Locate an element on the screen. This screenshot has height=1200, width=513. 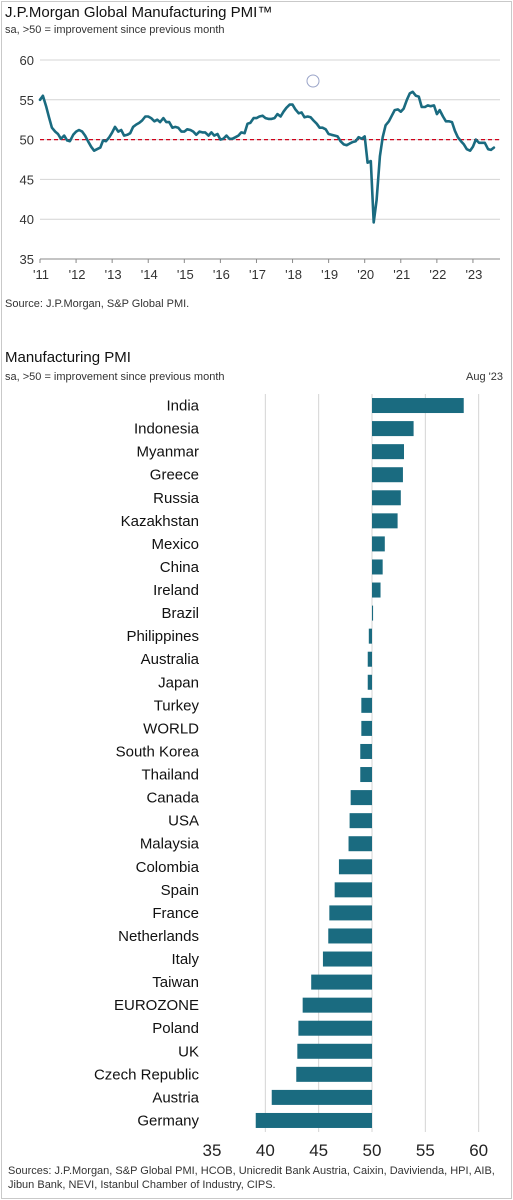
category-label: Malaysia is located at coordinates (170, 844).